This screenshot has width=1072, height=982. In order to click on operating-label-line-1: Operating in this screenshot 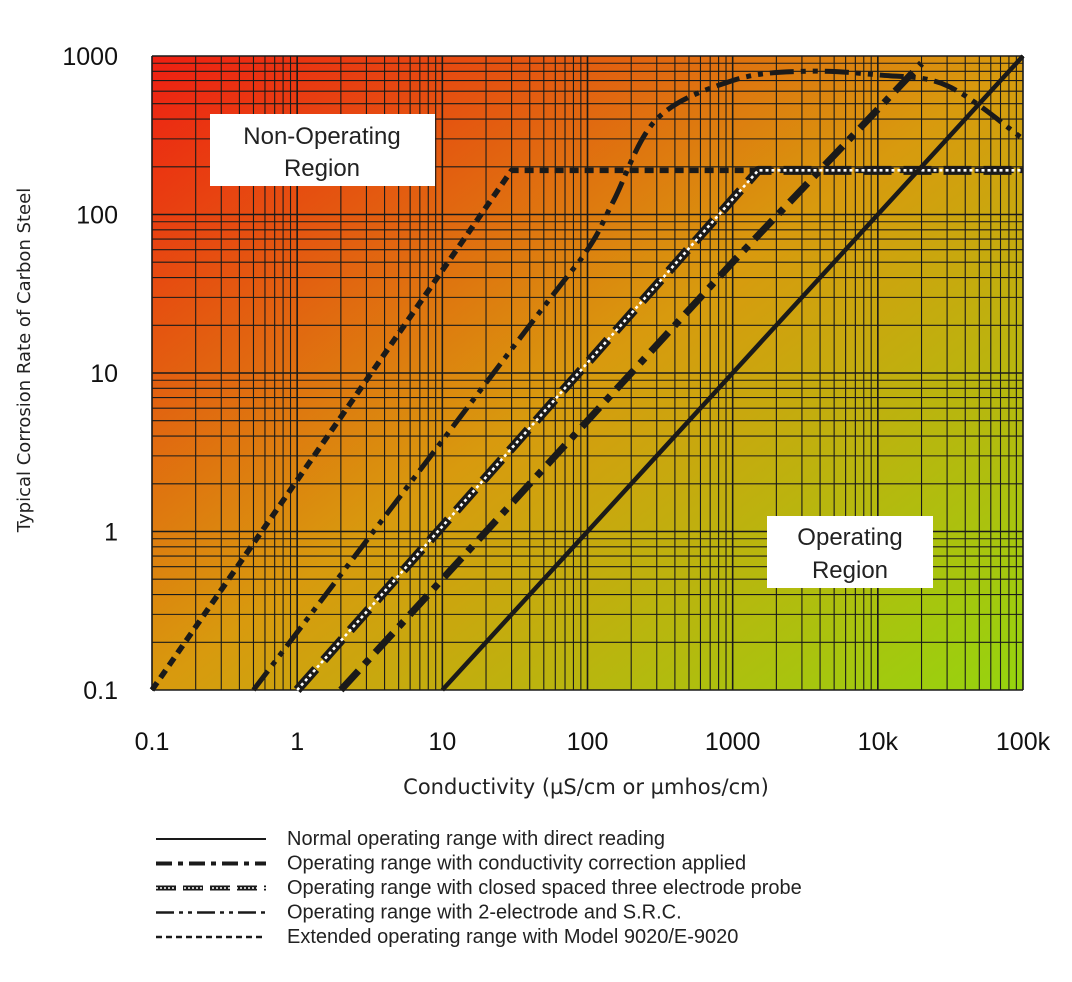, I will do `click(849, 537)`.